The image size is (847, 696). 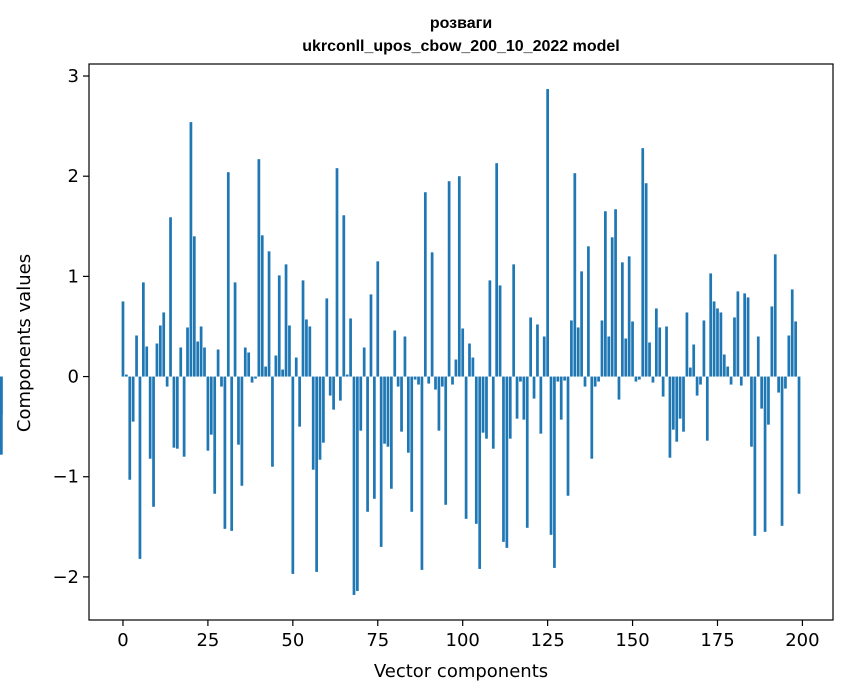 What do you see at coordinates (70, 327) in the screenshot?
I see `y-axis-ticks: −2 −1 0 1 2 3` at bounding box center [70, 327].